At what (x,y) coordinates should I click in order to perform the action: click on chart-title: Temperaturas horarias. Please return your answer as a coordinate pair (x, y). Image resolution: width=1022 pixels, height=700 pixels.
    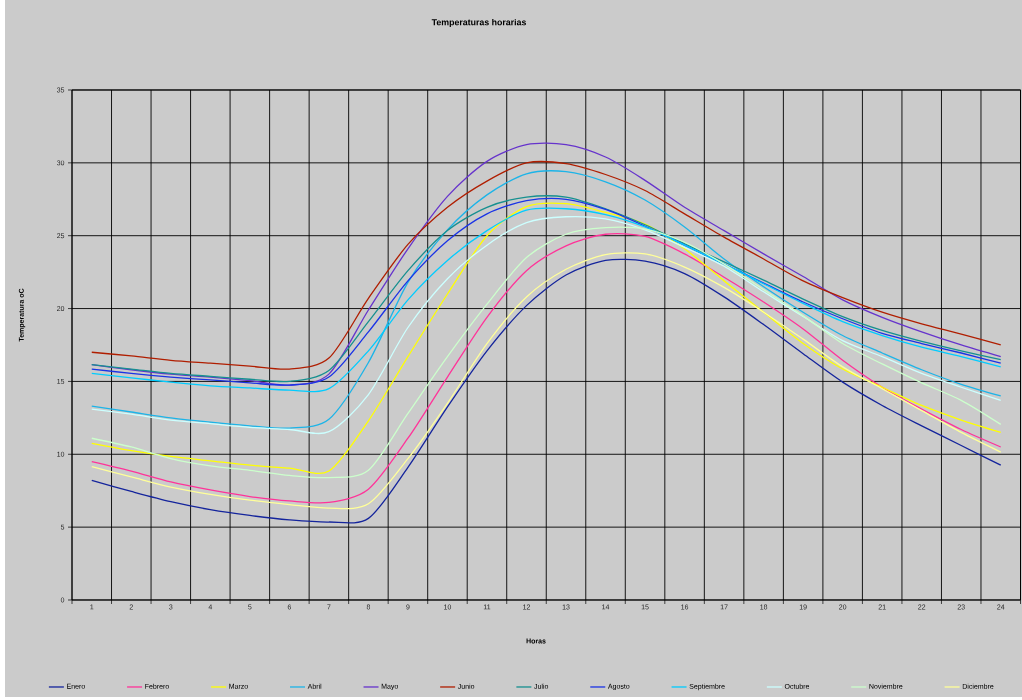
    Looking at the image, I should click on (478, 23).